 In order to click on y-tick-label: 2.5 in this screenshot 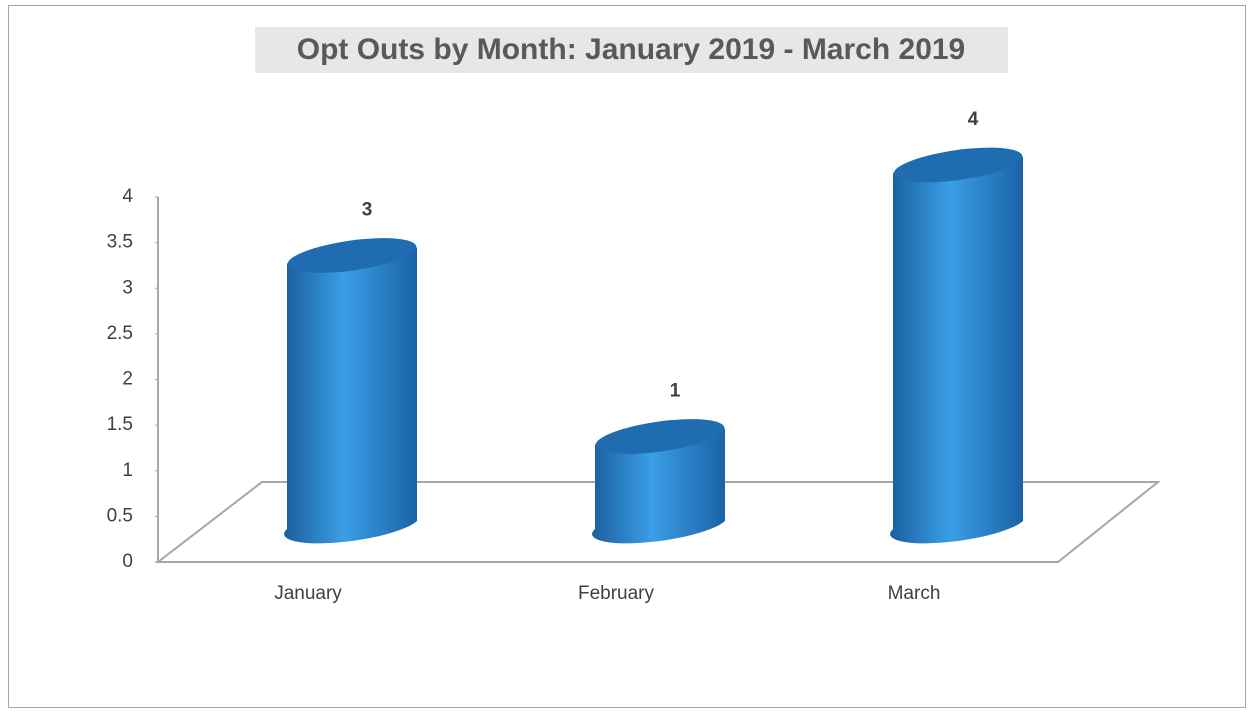, I will do `click(120, 333)`.